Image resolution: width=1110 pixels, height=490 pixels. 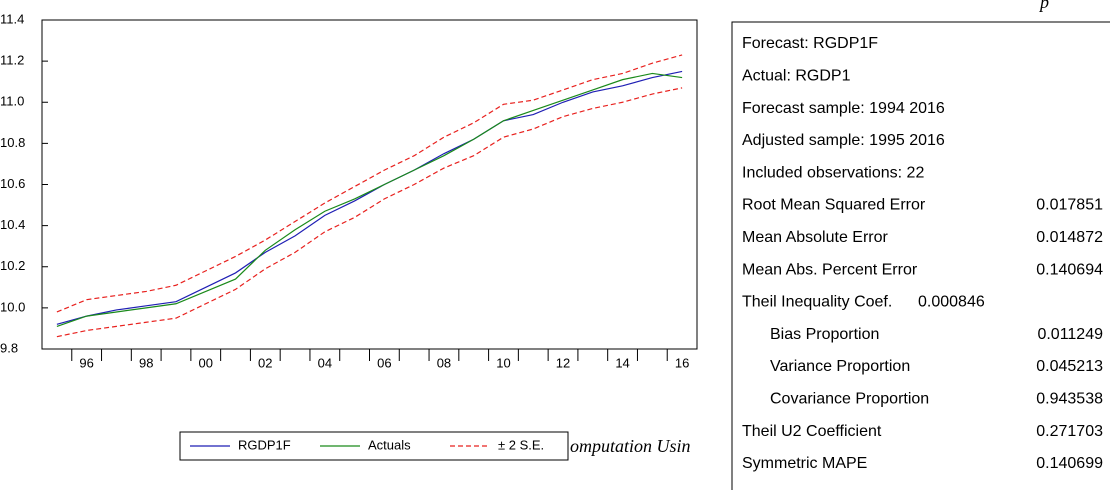 I want to click on stat-value: 0.011249, so click(x=1070, y=334).